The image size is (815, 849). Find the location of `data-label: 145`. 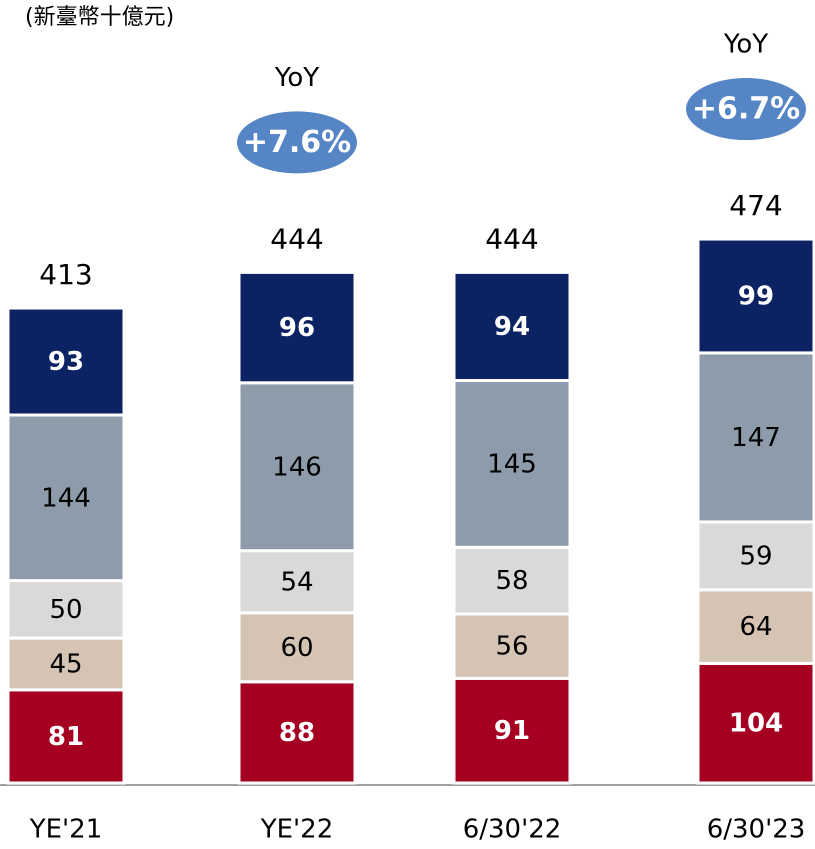

data-label: 145 is located at coordinates (512, 464).